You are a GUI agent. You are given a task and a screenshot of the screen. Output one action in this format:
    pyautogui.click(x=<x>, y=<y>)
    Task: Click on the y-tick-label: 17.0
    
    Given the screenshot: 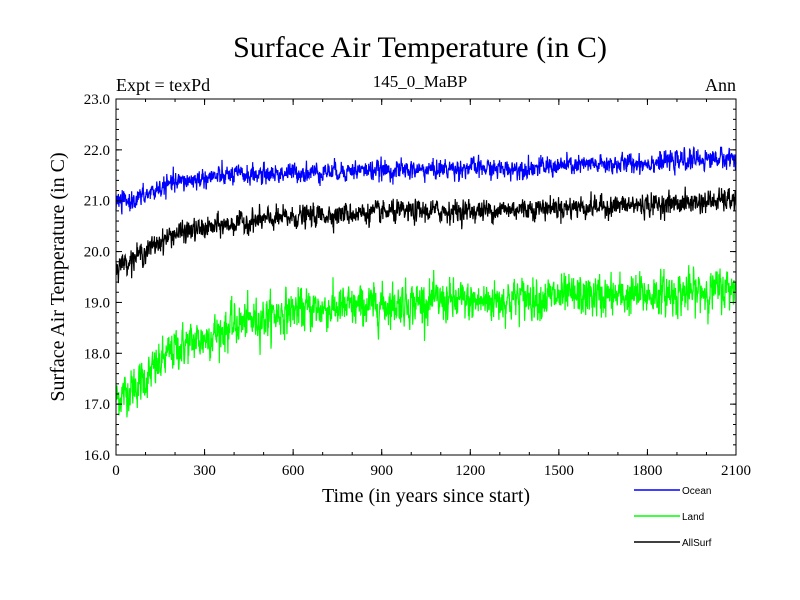 What is the action you would take?
    pyautogui.click(x=97, y=405)
    